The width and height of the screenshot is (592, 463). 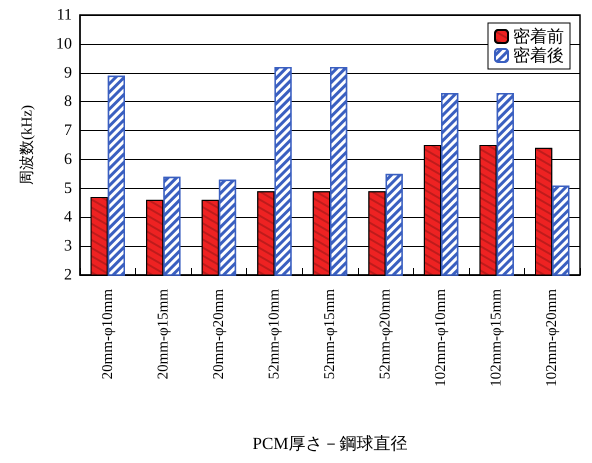 I want to click on x-tick-label: 52mm-φ20mm, so click(x=386, y=334).